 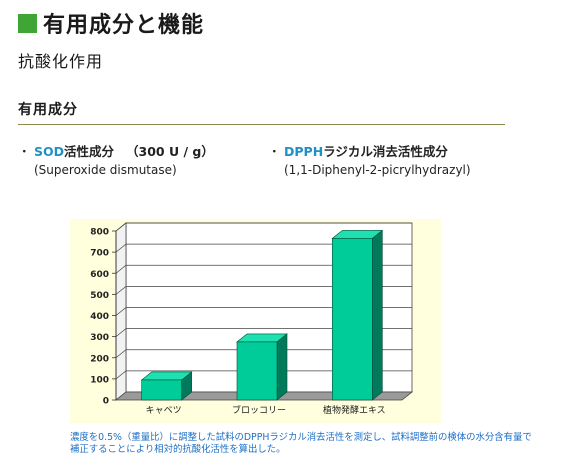 I want to click on x-tick-label: ブロッコリー, so click(x=259, y=410).